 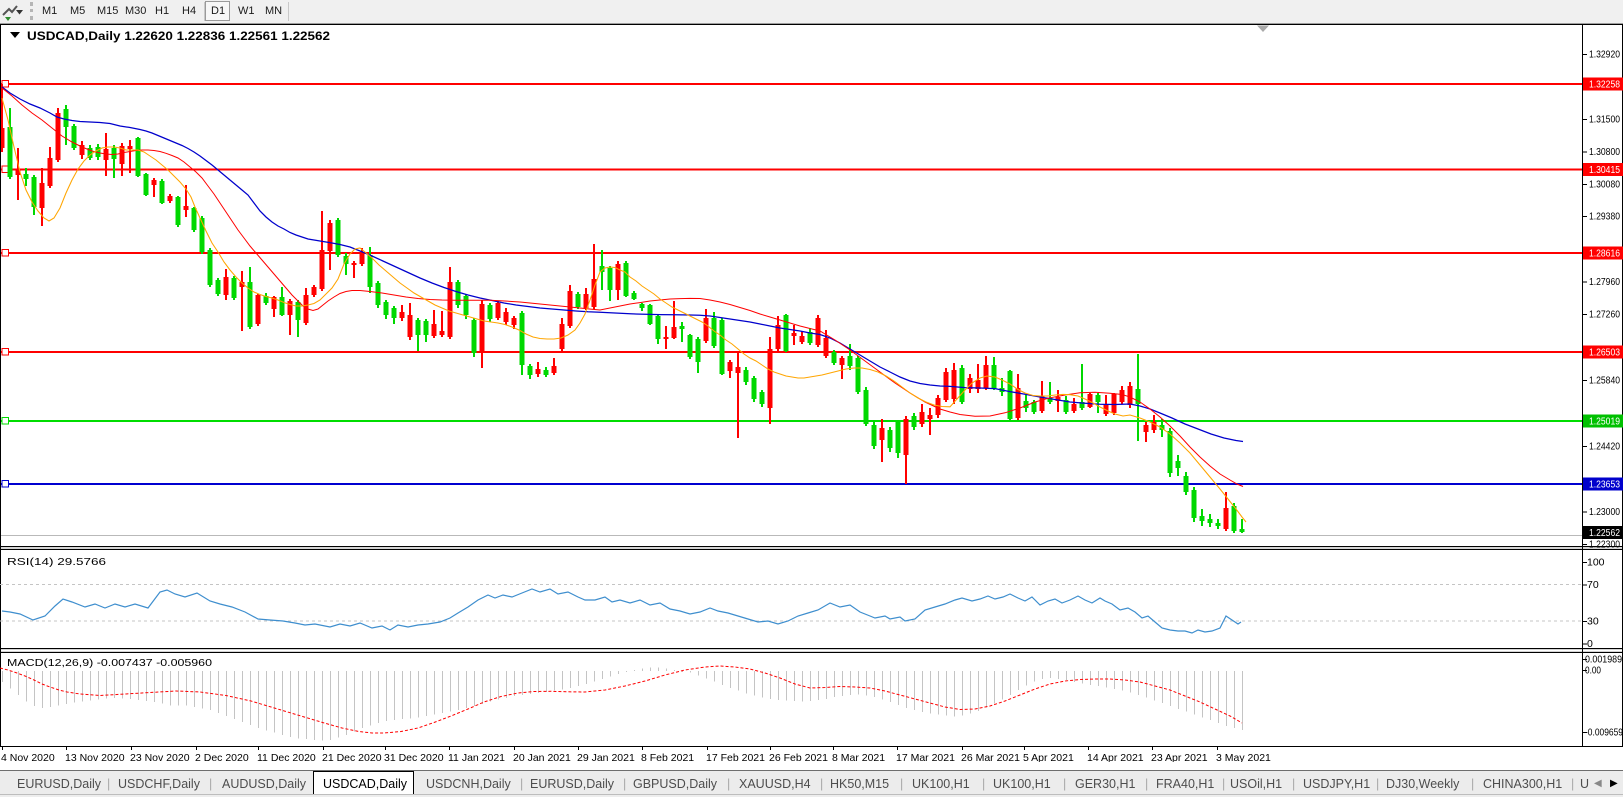 What do you see at coordinates (286, 758) in the screenshot?
I see `svg-text: 11 Dec 2020` at bounding box center [286, 758].